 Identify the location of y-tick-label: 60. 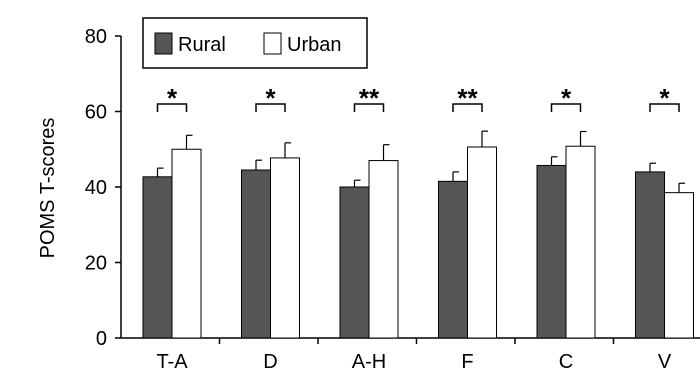
(96, 113).